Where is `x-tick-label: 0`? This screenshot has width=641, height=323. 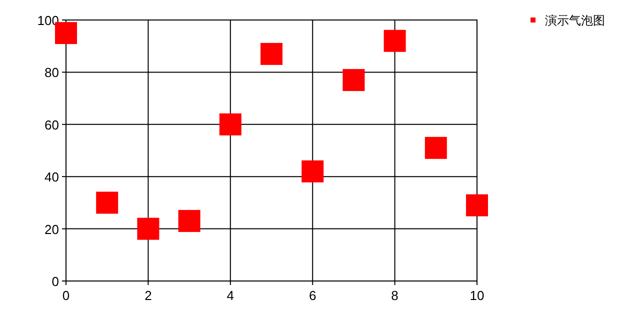 x-tick-label: 0 is located at coordinates (66, 295).